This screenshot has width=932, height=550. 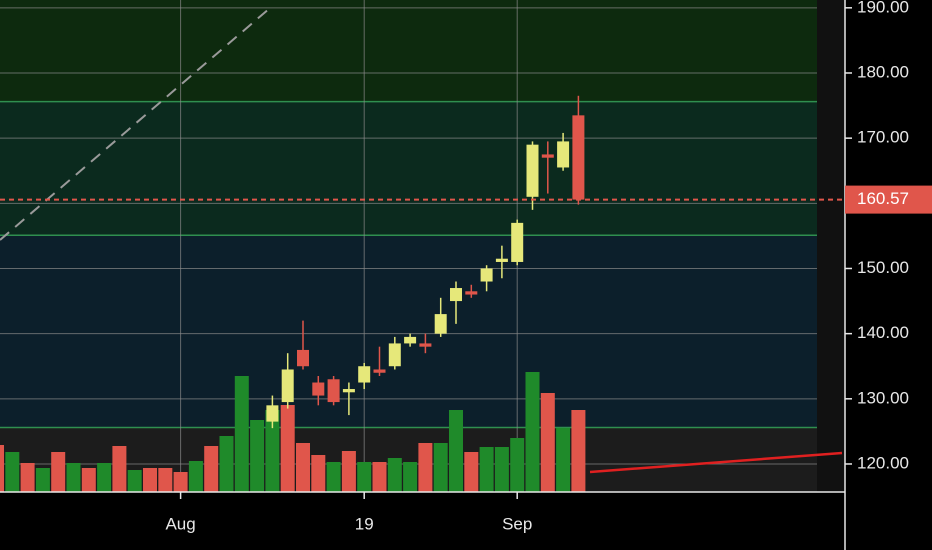 I want to click on last-price-label: 160.57, so click(x=883, y=198).